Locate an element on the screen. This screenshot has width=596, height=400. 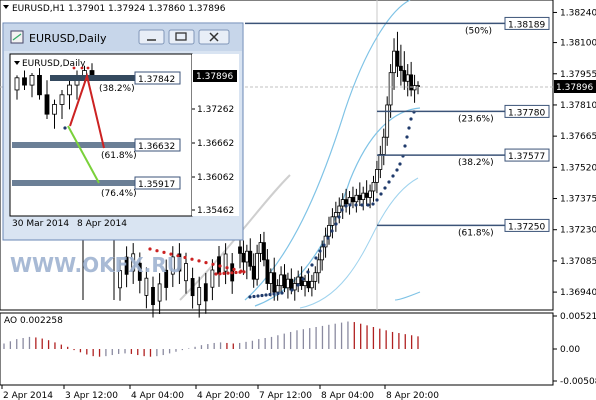
price-tick-label: 1.37375 is located at coordinates (578, 200).